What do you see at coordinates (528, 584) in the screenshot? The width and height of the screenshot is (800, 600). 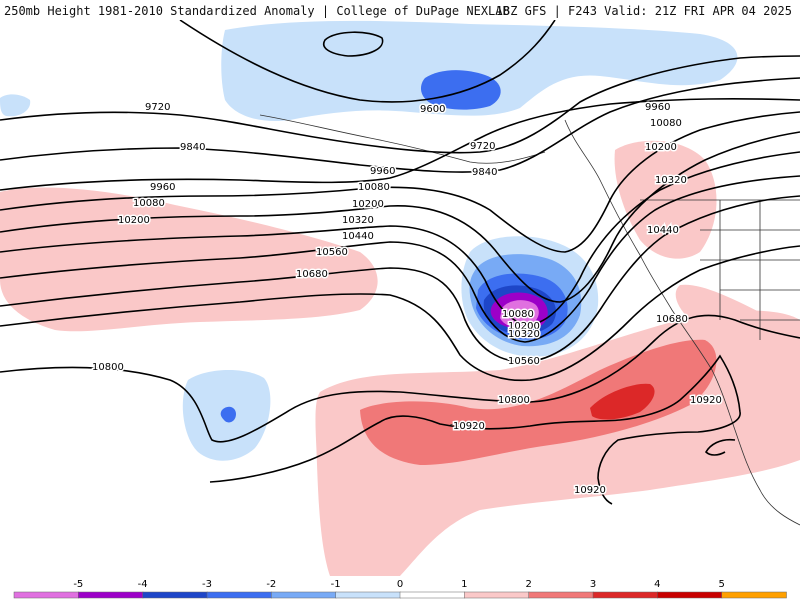 I see `colorbar-tick-label: 2` at bounding box center [528, 584].